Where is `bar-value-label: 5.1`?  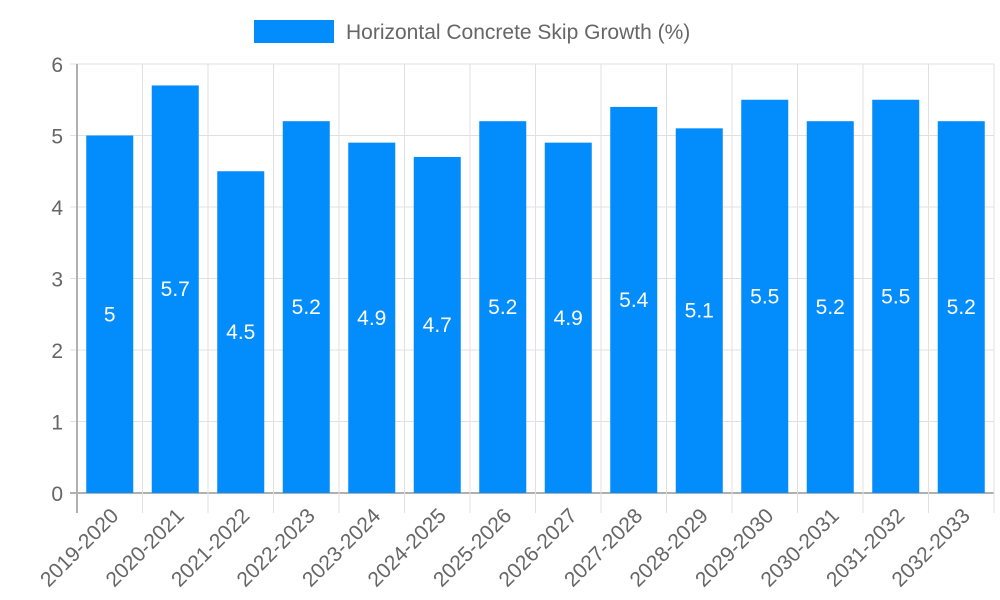 bar-value-label: 5.1 is located at coordinates (699, 311).